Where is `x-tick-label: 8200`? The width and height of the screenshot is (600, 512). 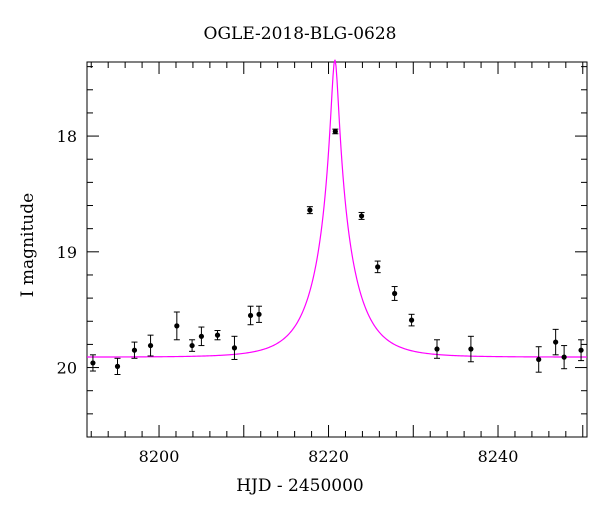 x-tick-label: 8200 is located at coordinates (159, 456).